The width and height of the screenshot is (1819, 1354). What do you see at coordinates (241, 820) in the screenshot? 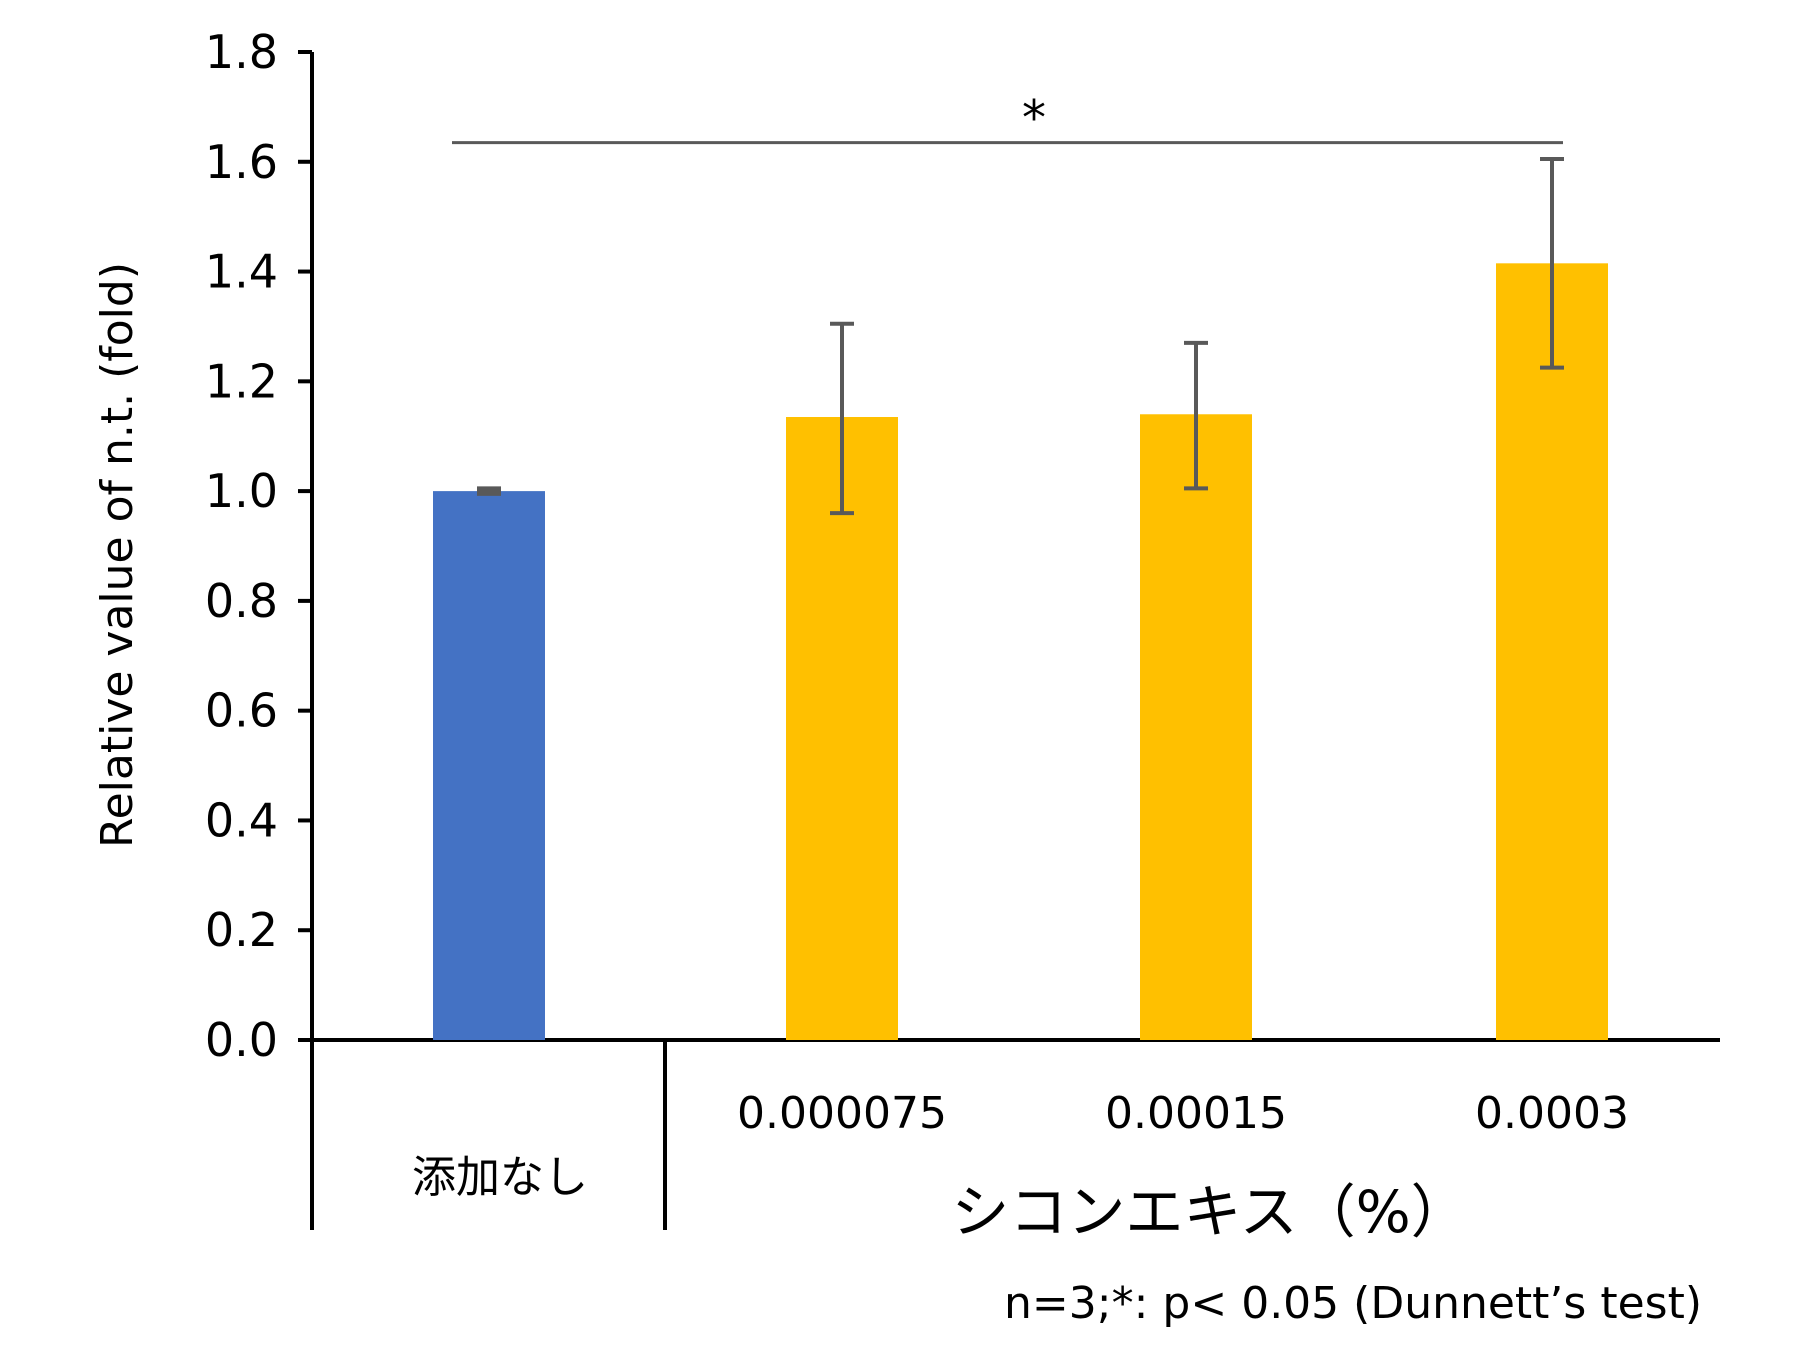
I see `y-tick-label: 0.4` at bounding box center [241, 820].